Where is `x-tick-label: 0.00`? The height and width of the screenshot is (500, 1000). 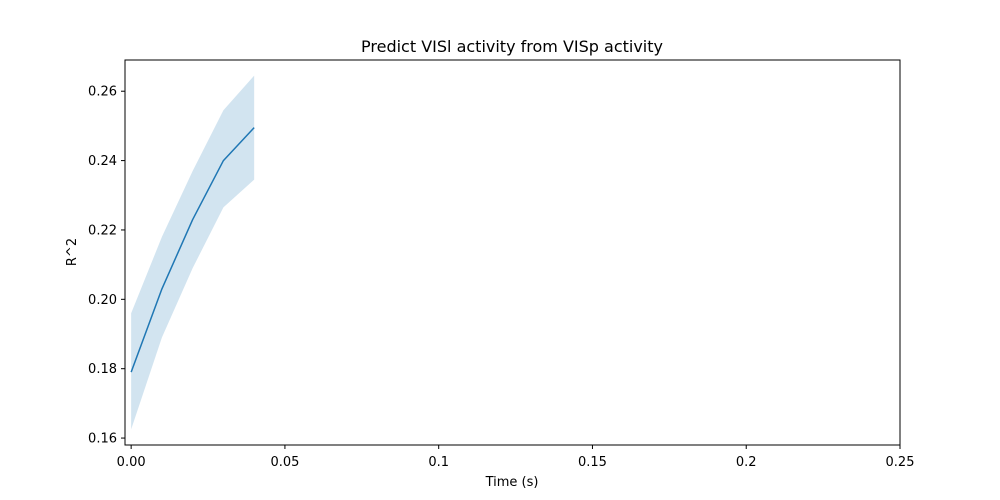 x-tick-label: 0.00 is located at coordinates (131, 462).